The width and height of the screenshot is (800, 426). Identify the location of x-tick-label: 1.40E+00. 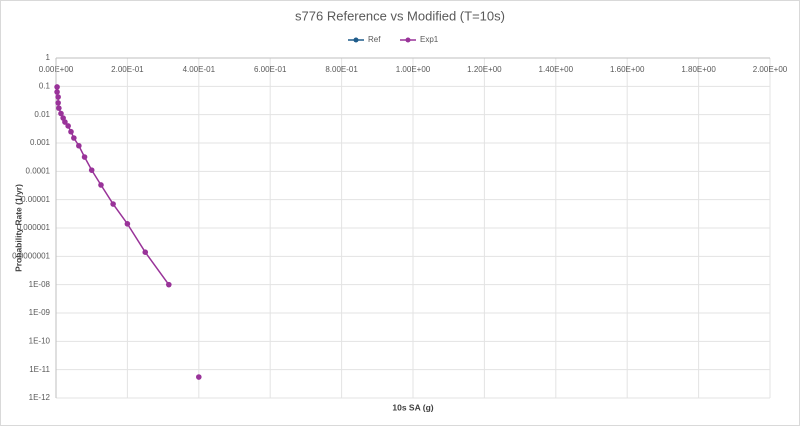
(556, 69).